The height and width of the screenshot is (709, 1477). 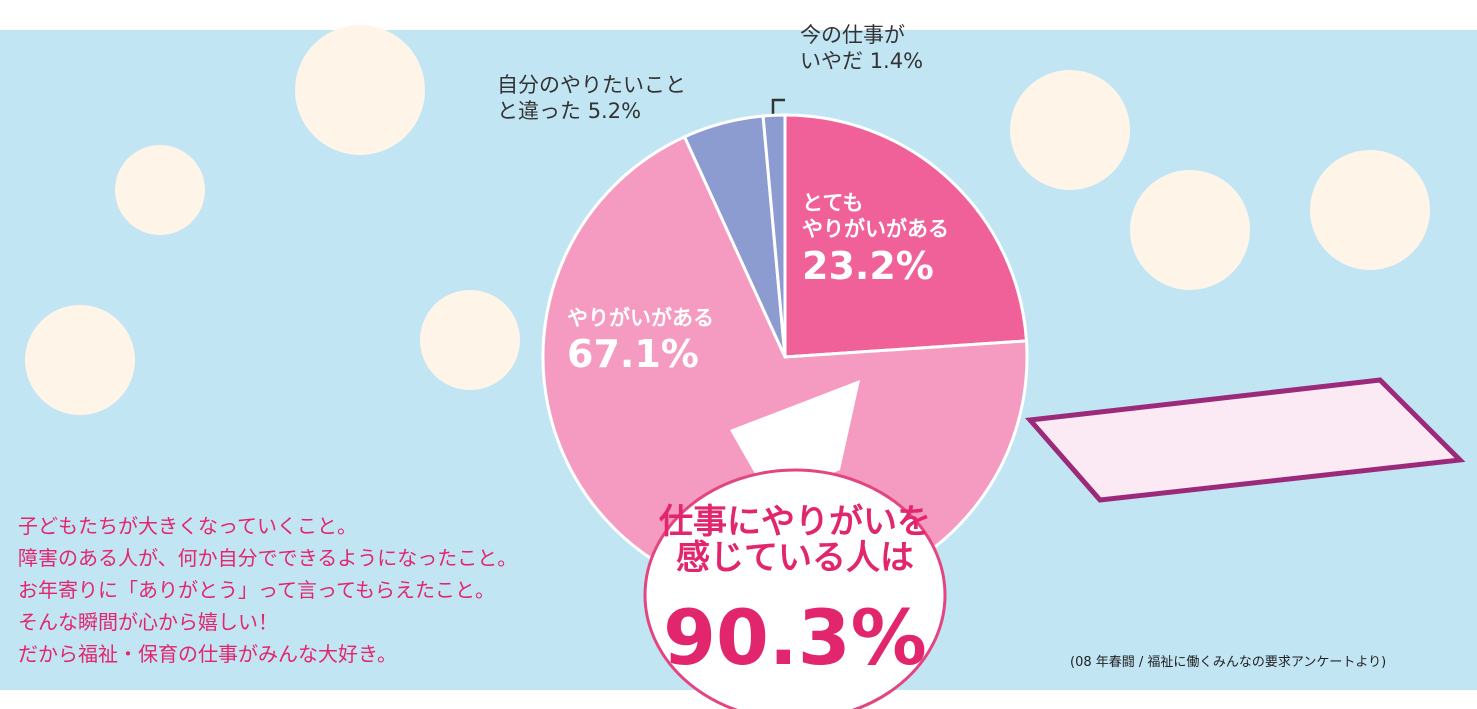 I want to click on slice-value: 67.1%, so click(x=633, y=354).